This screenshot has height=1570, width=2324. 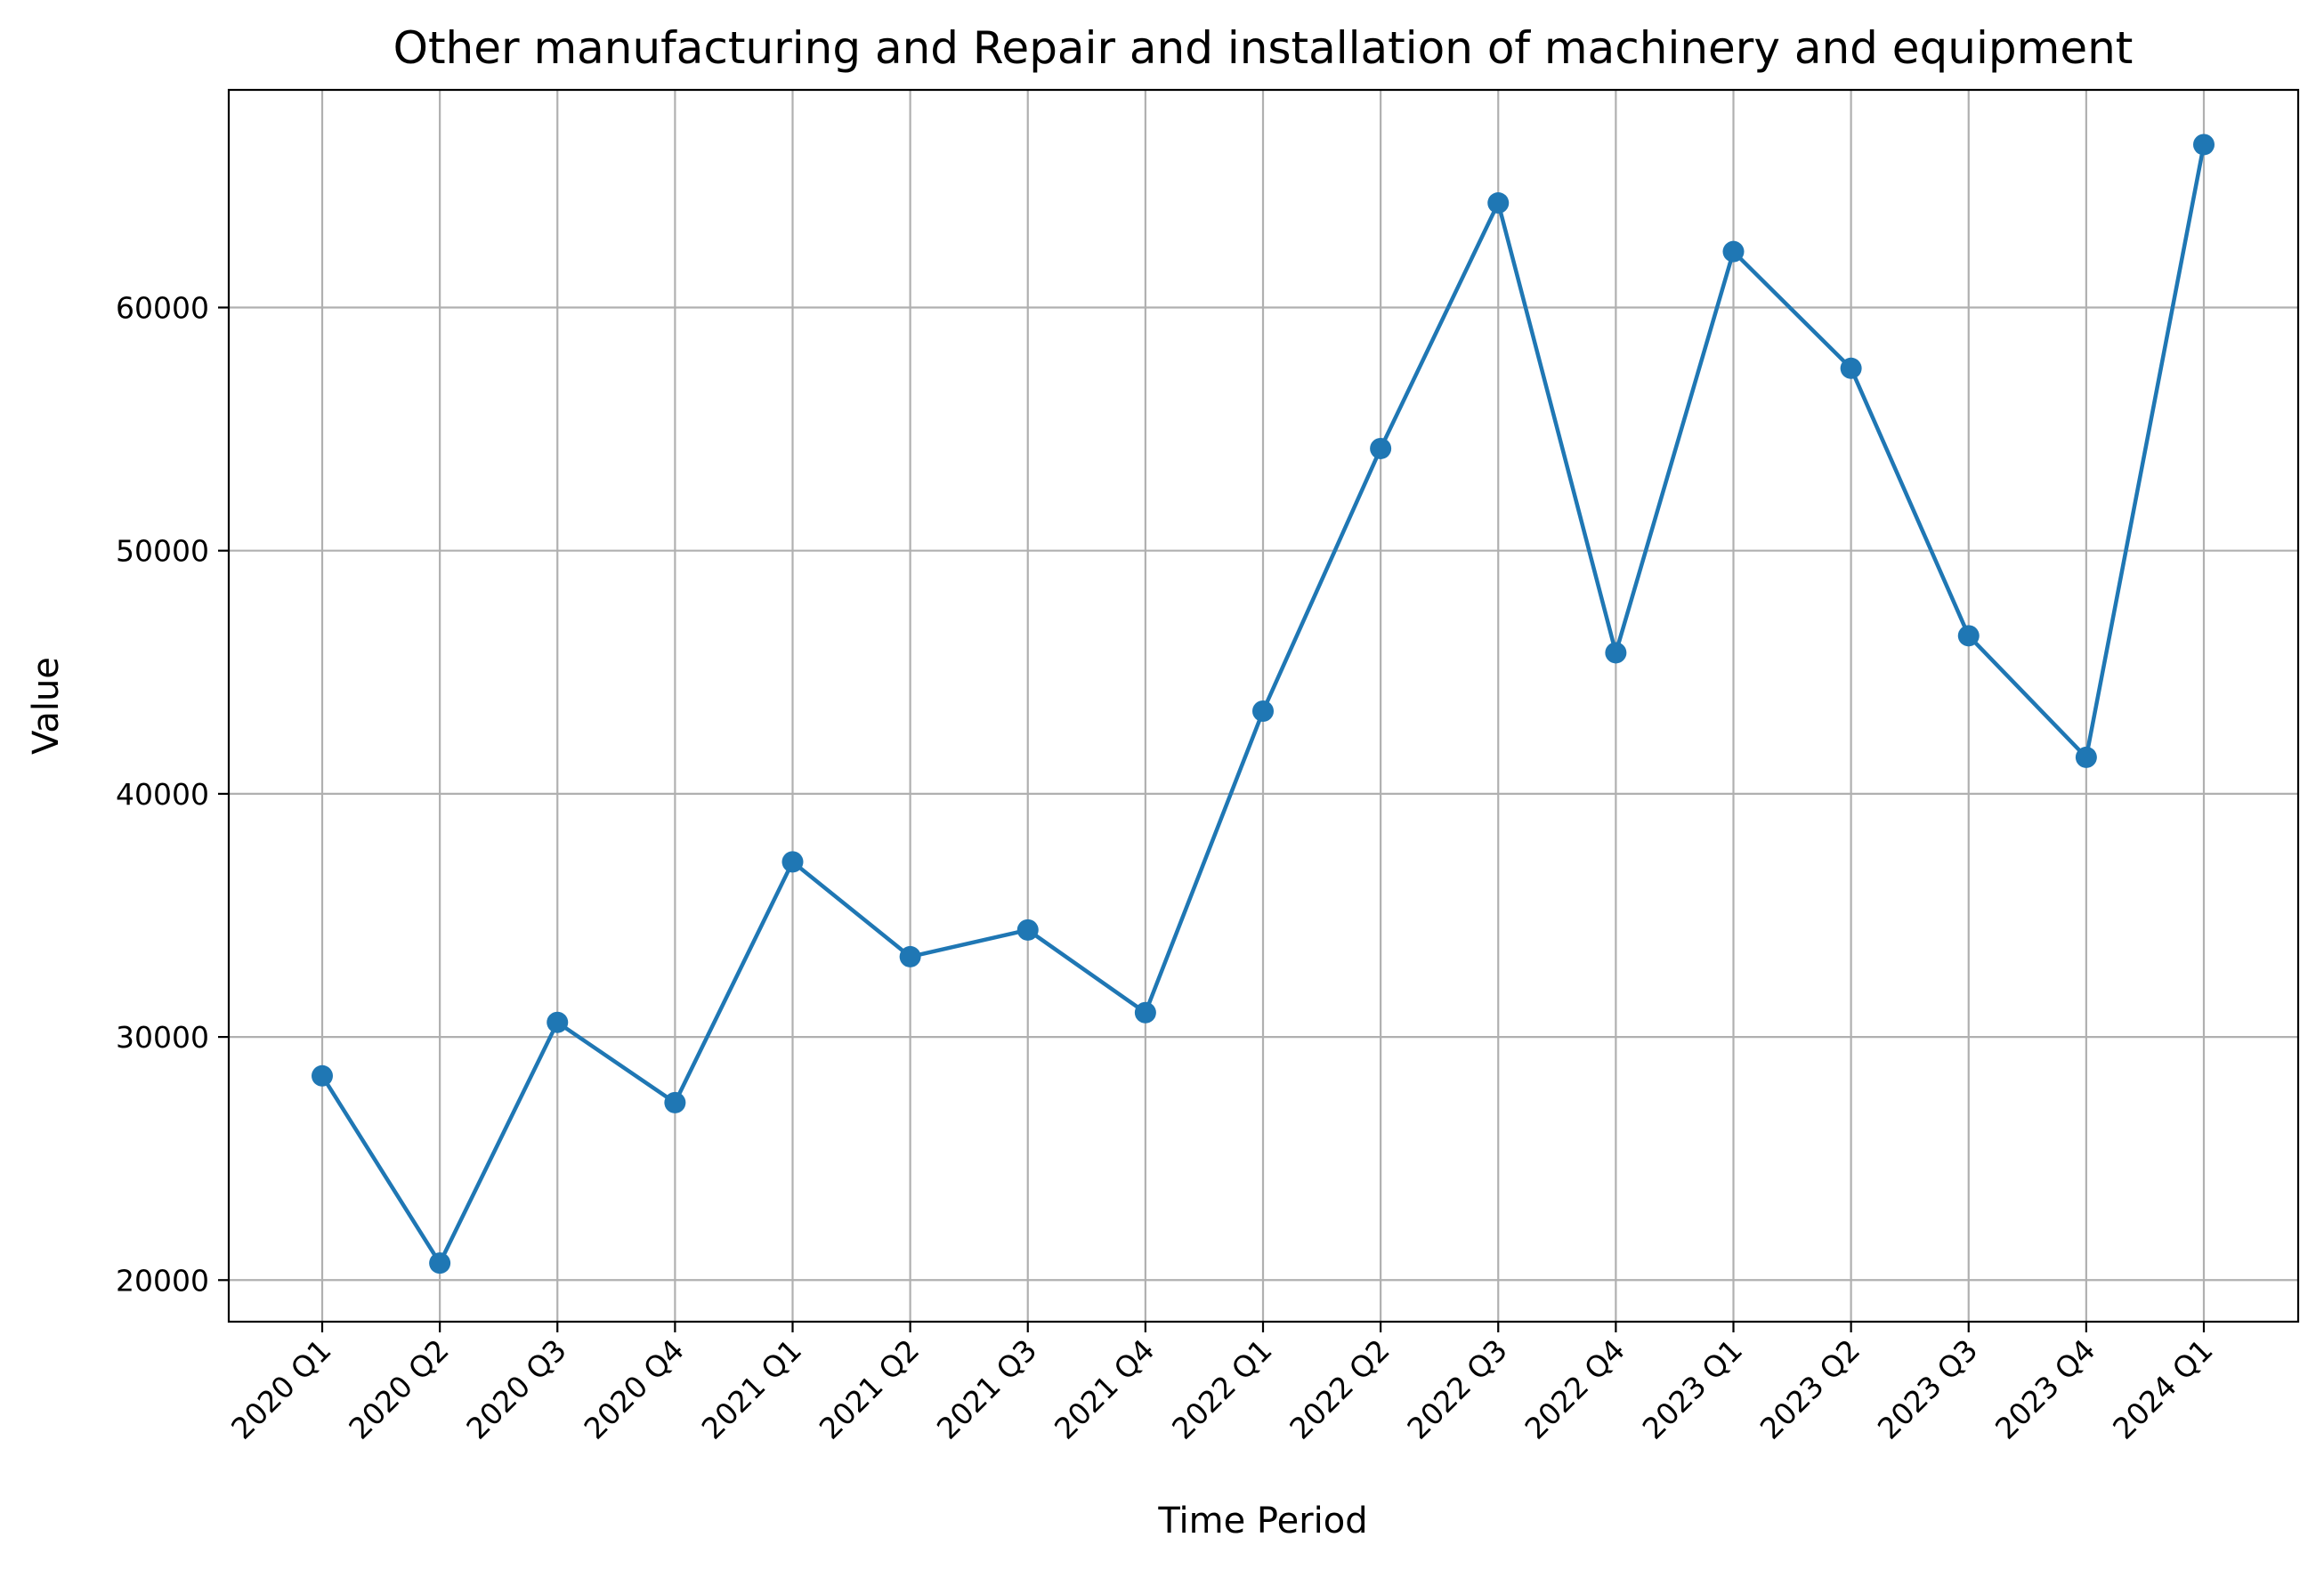 I want to click on x-tick-label: 2023 Q4, so click(x=2045, y=1389).